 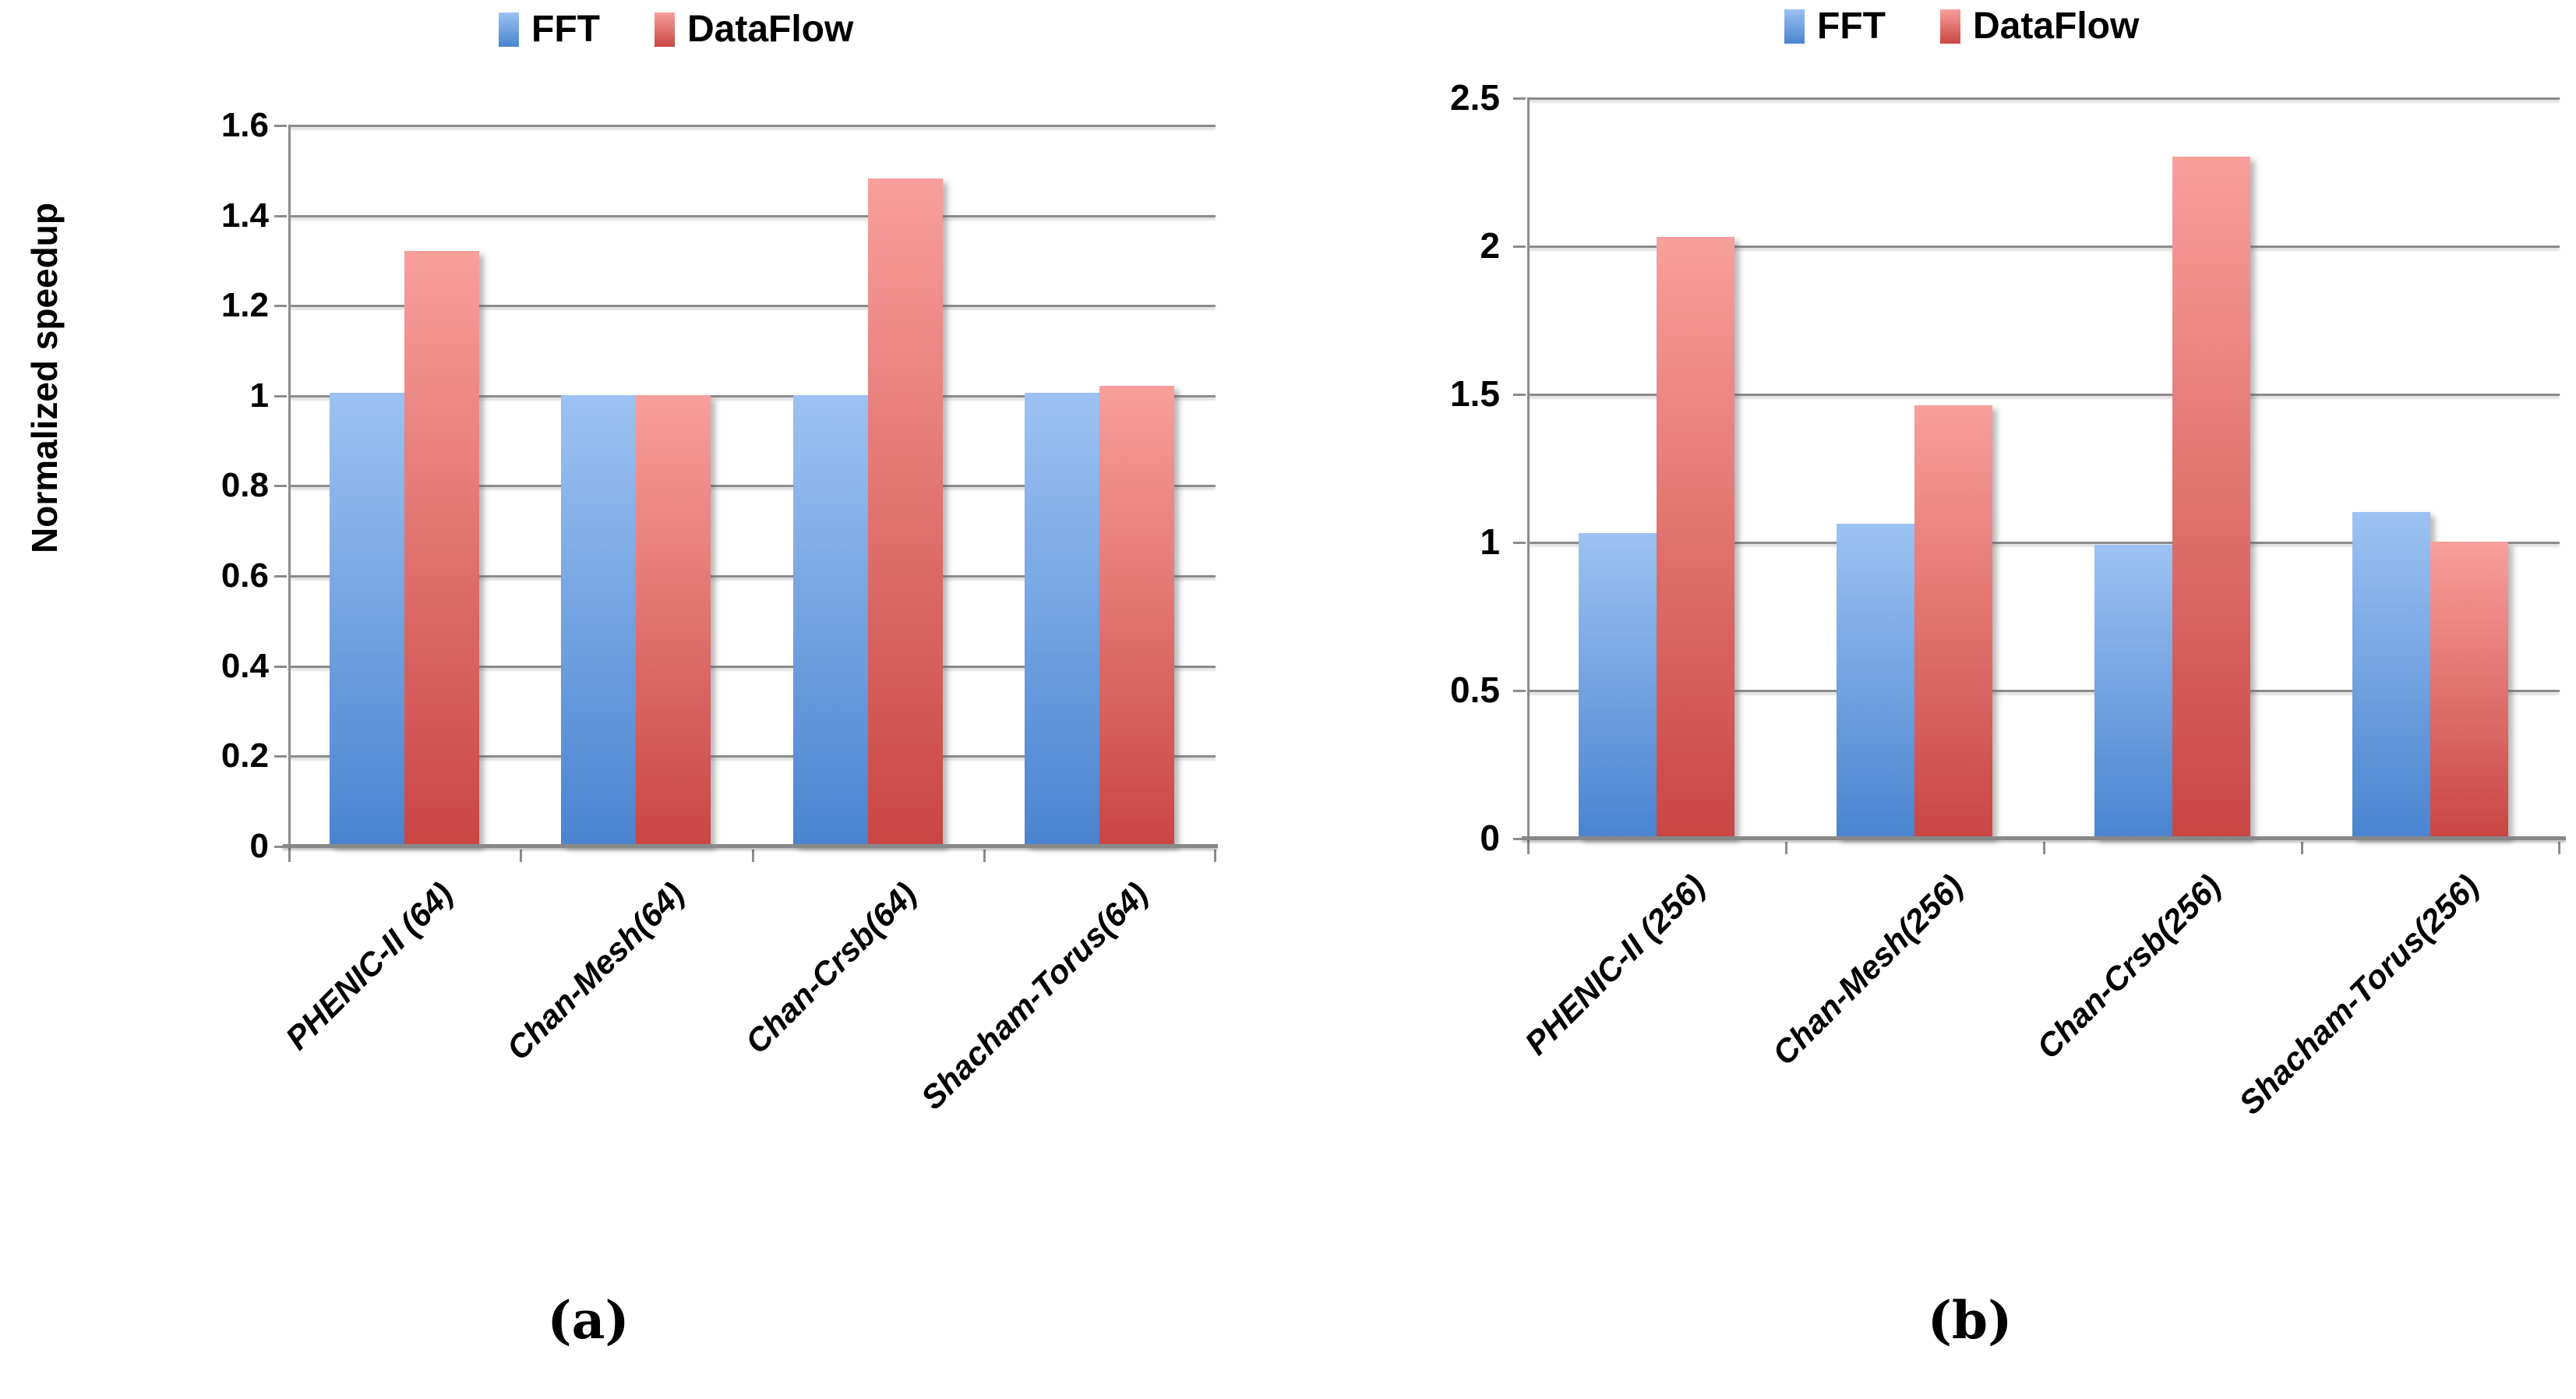 What do you see at coordinates (1034, 995) in the screenshot?
I see `x-category-label: Shacham-Torus(64)` at bounding box center [1034, 995].